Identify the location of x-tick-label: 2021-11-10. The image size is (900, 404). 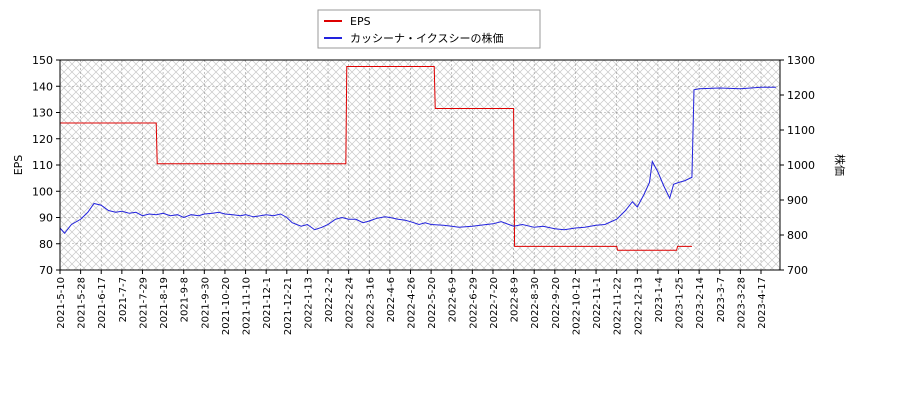
(247, 306).